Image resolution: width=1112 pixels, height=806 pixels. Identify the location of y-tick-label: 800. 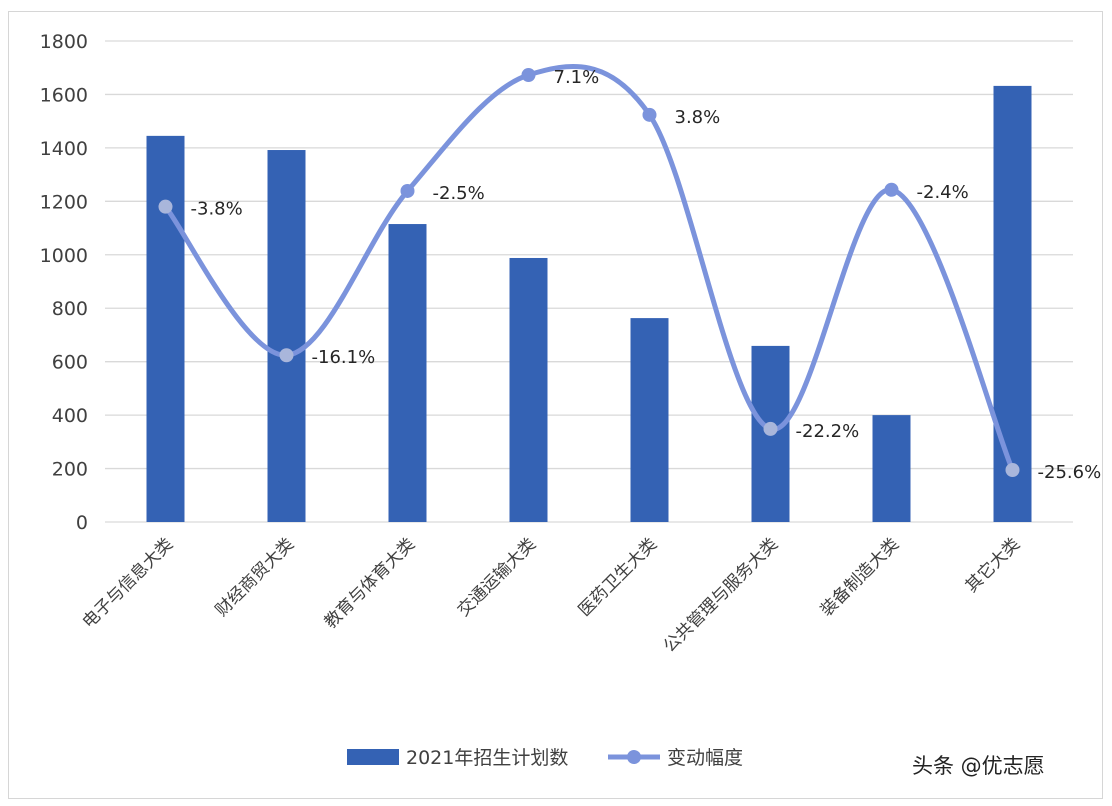
(70, 309).